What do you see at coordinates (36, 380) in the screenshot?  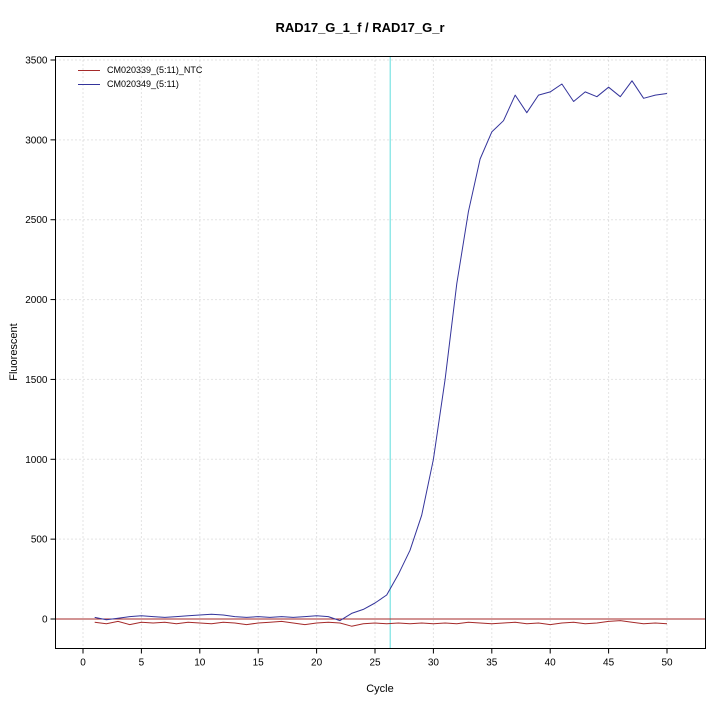 I see `svg-text: 1500` at bounding box center [36, 380].